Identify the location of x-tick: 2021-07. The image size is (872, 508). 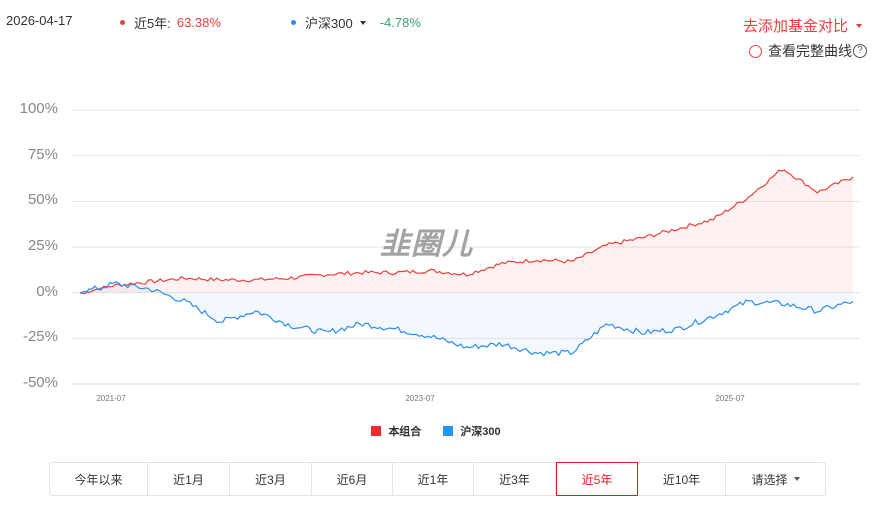
(111, 398).